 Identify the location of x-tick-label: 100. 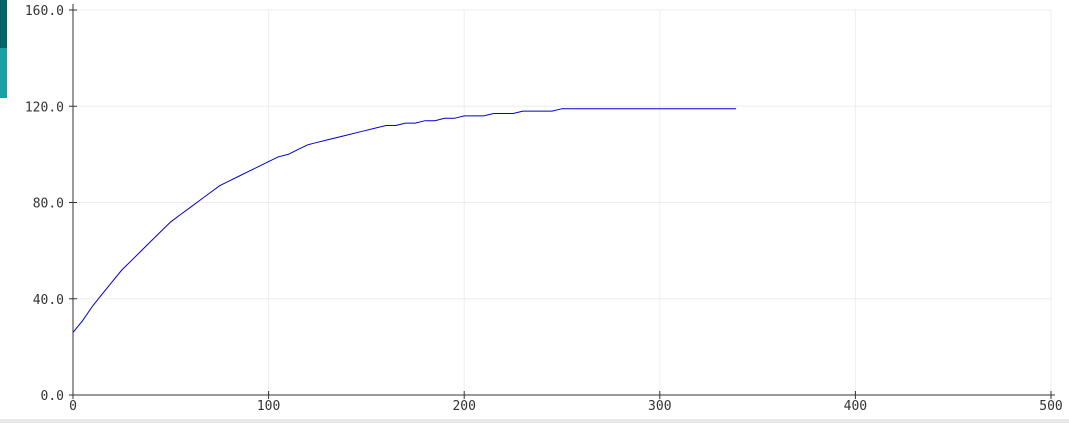
(268, 406).